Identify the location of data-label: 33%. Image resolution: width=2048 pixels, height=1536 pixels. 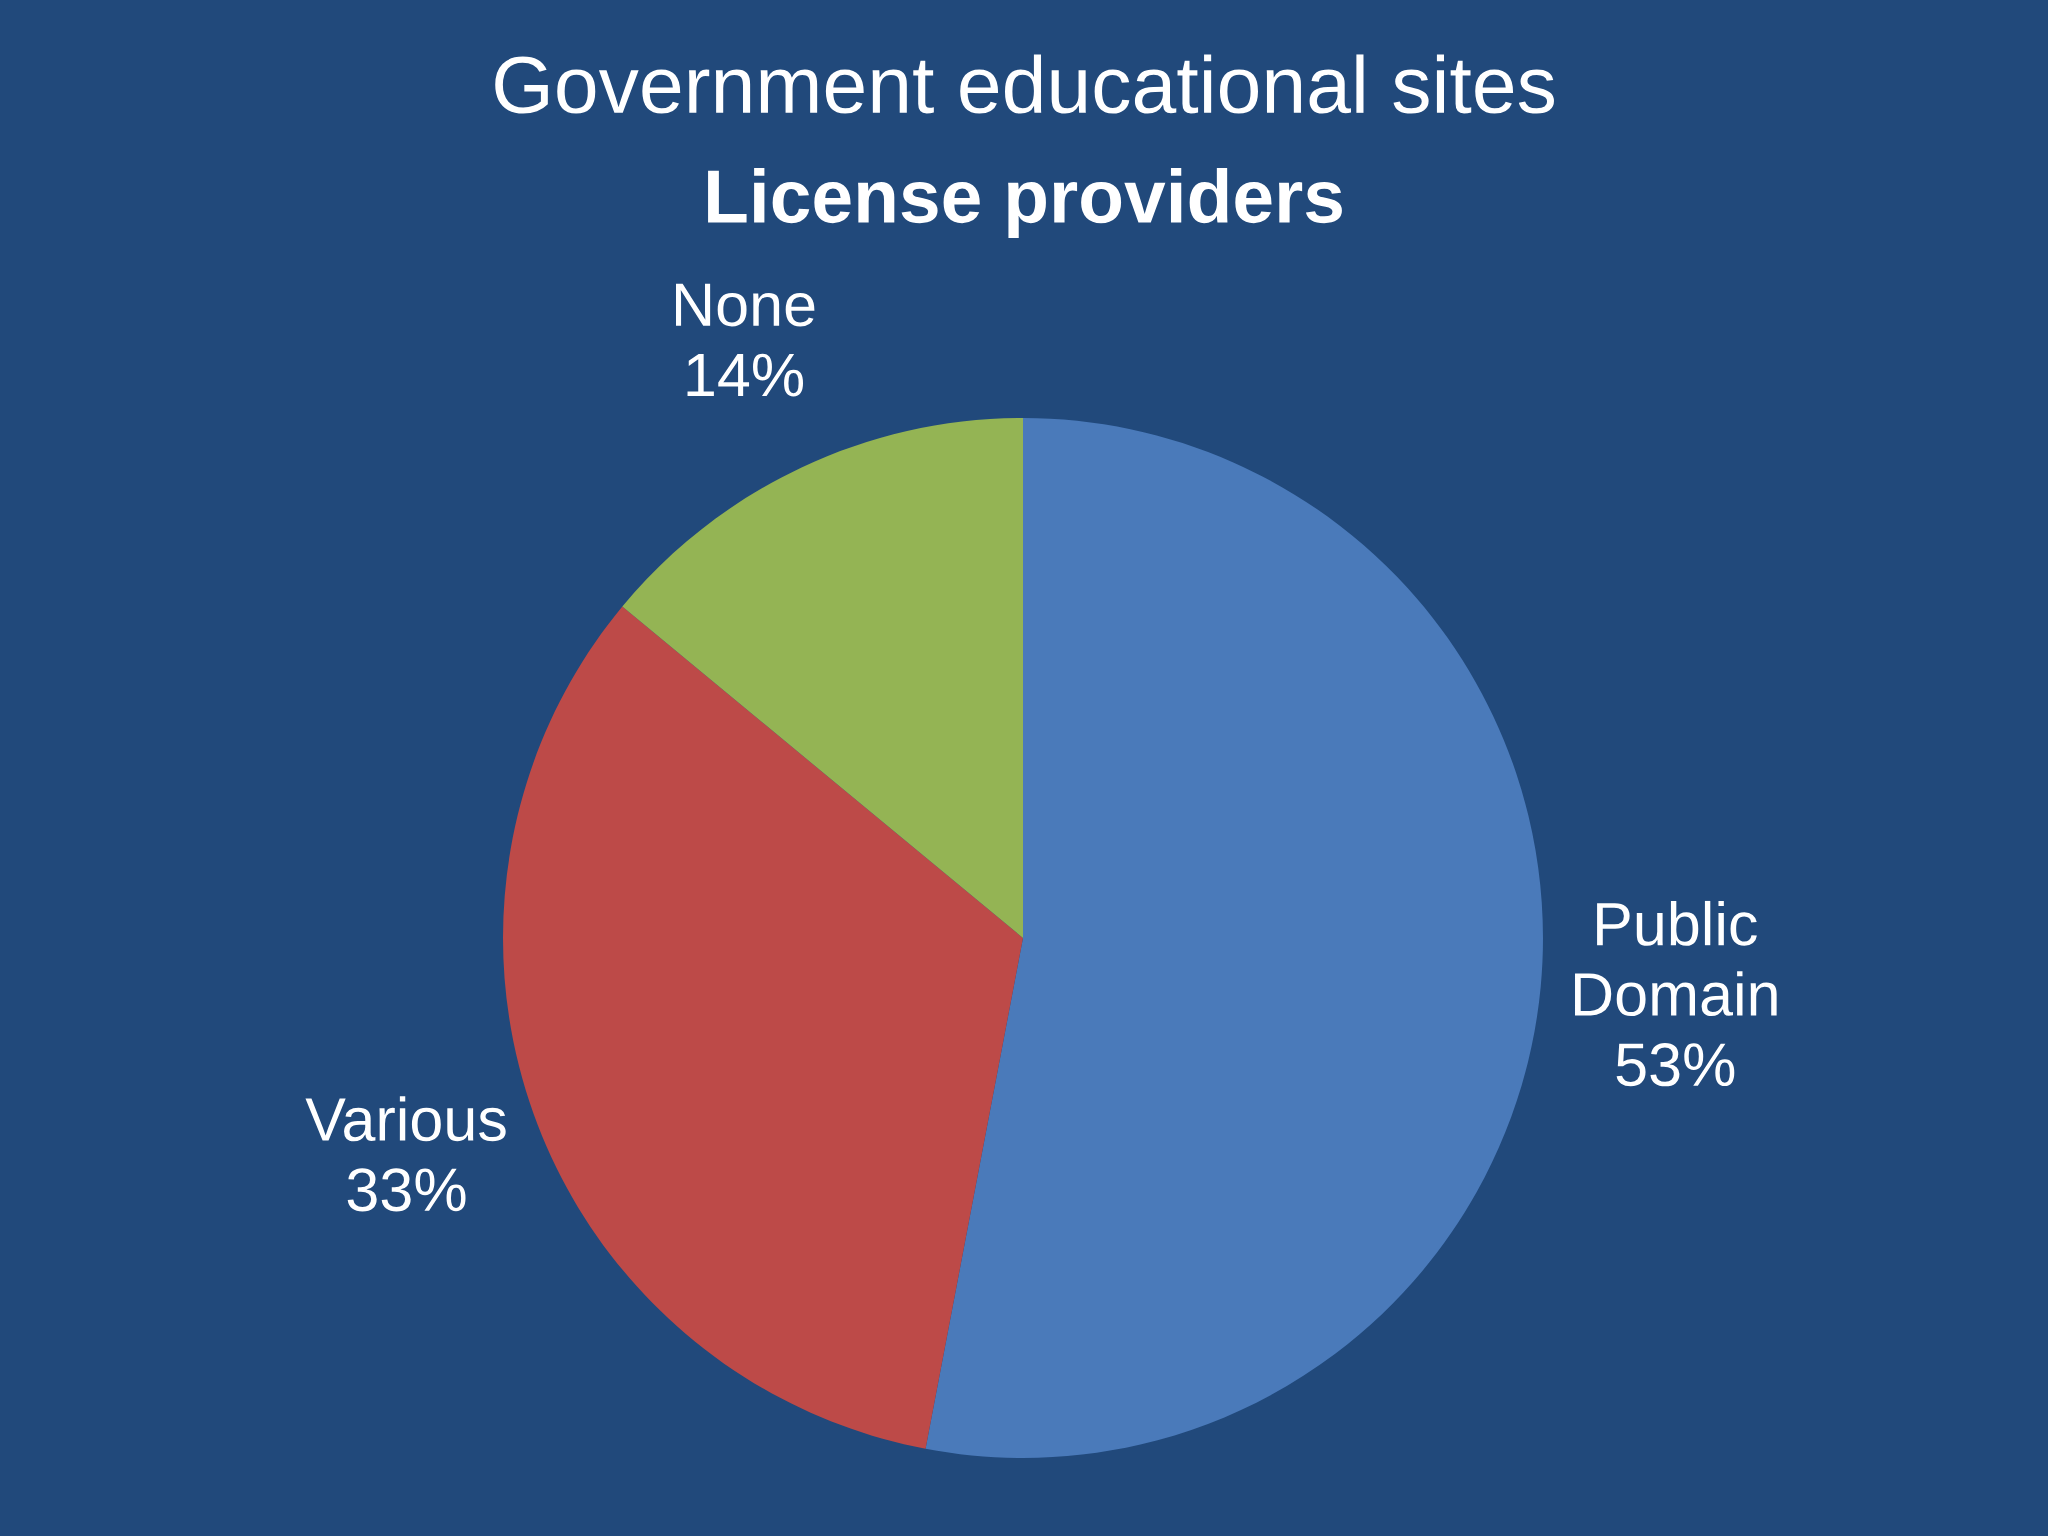
(406, 1190).